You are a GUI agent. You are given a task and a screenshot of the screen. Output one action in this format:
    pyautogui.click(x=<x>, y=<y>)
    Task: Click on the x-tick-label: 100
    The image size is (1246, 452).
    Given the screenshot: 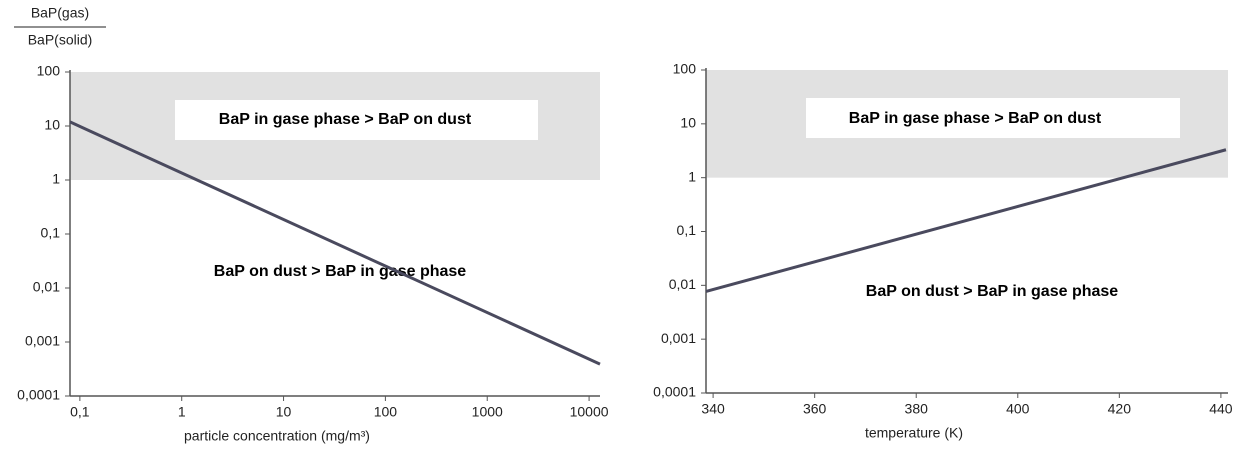 What is the action you would take?
    pyautogui.click(x=386, y=412)
    